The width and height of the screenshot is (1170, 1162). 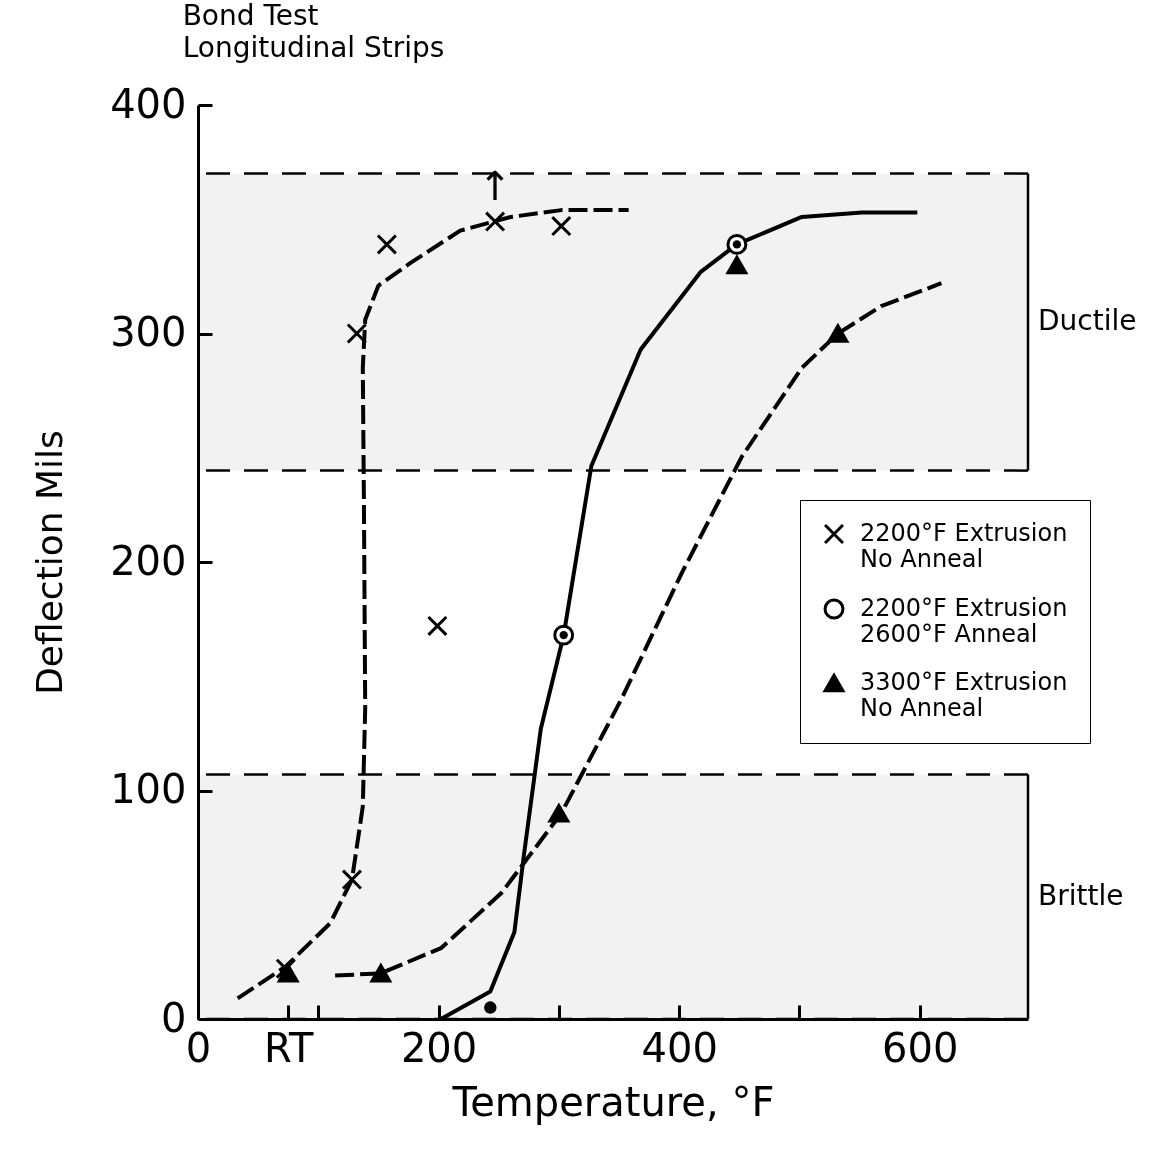 I want to click on x-tick-label: RT, so click(x=289, y=1047).